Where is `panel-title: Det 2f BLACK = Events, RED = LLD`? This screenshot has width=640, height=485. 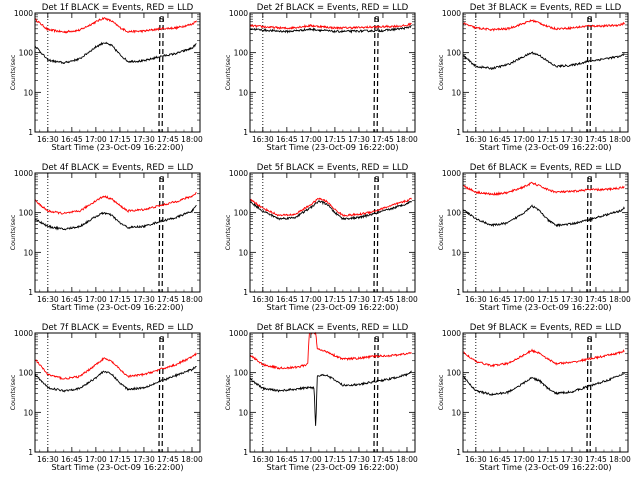
panel-title: Det 2f BLACK = Events, RED = LLD is located at coordinates (333, 8).